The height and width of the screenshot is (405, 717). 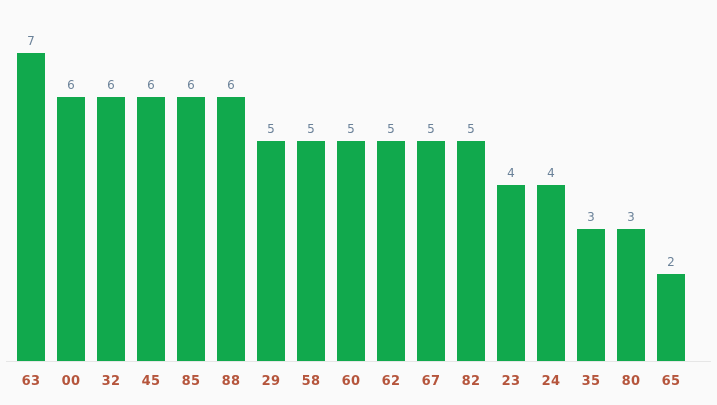 I want to click on x-axis-tick-label: 67, so click(x=431, y=381).